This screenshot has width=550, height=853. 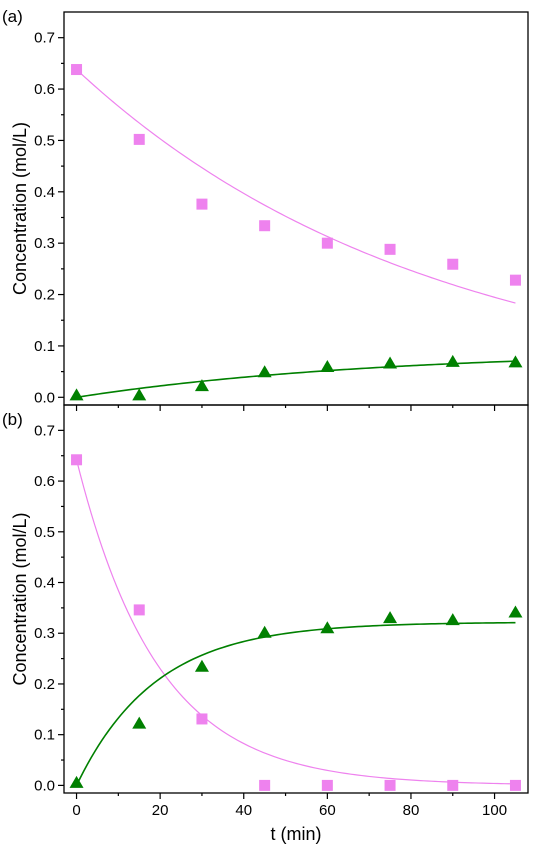 I want to click on x-tick-label: 100, so click(x=494, y=810).